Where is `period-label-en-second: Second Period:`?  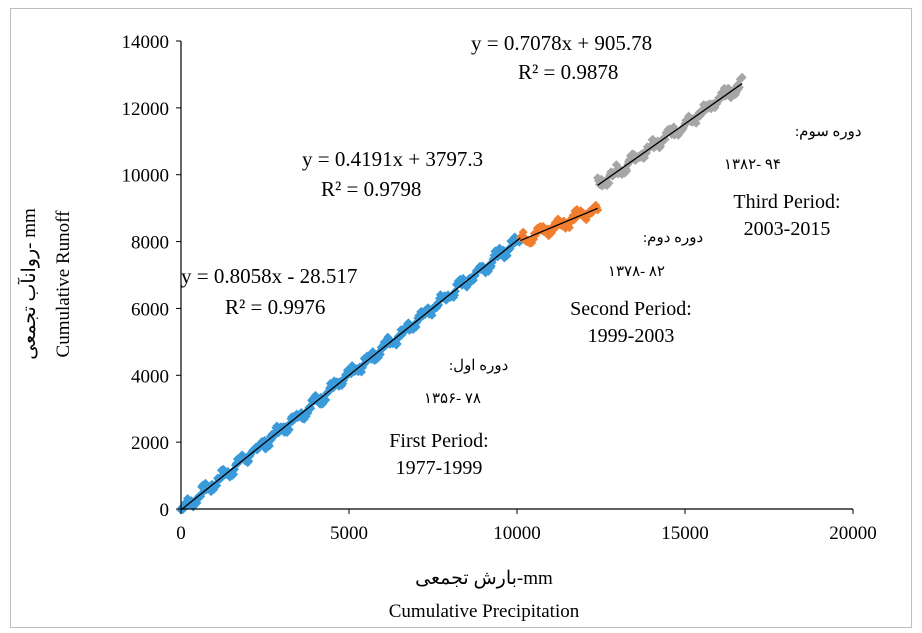 period-label-en-second: Second Period: is located at coordinates (631, 309).